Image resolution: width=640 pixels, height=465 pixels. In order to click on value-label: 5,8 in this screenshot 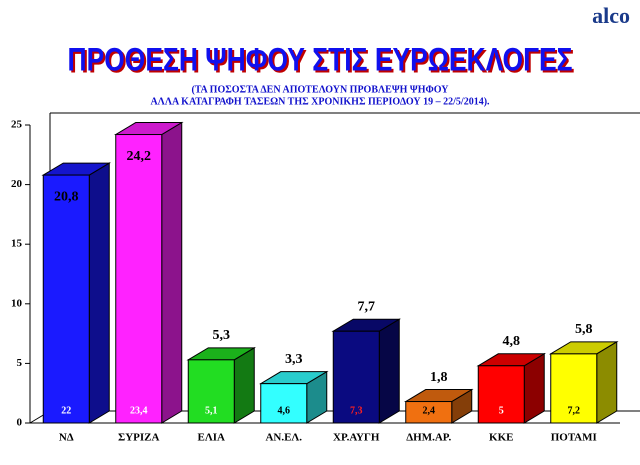, I will do `click(584, 329)`.